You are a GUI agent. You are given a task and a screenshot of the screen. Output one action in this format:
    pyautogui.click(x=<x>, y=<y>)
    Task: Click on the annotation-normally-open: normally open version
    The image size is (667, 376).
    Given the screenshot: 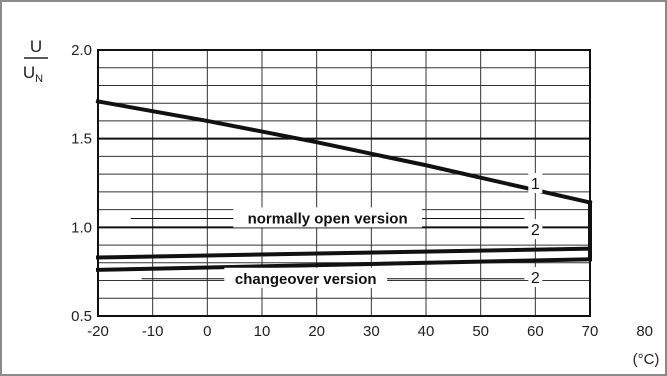 What is the action you would take?
    pyautogui.click(x=328, y=218)
    